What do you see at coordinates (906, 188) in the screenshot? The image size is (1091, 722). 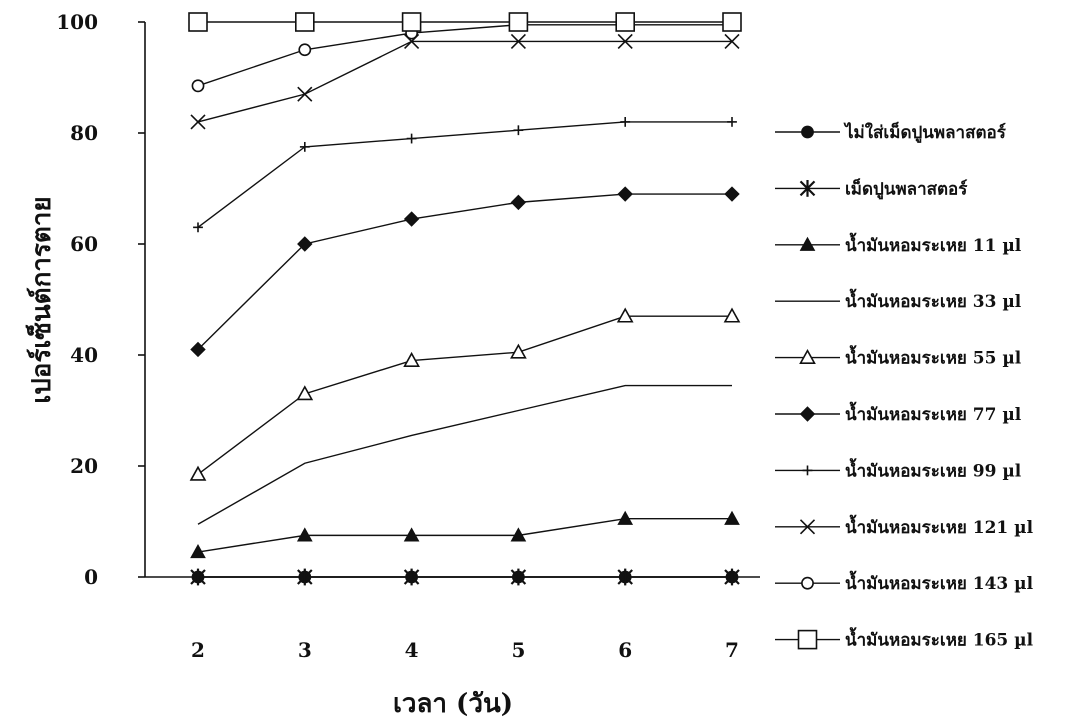 I see `legend-label: เม็ดปูนพลาสตอร์` at bounding box center [906, 188].